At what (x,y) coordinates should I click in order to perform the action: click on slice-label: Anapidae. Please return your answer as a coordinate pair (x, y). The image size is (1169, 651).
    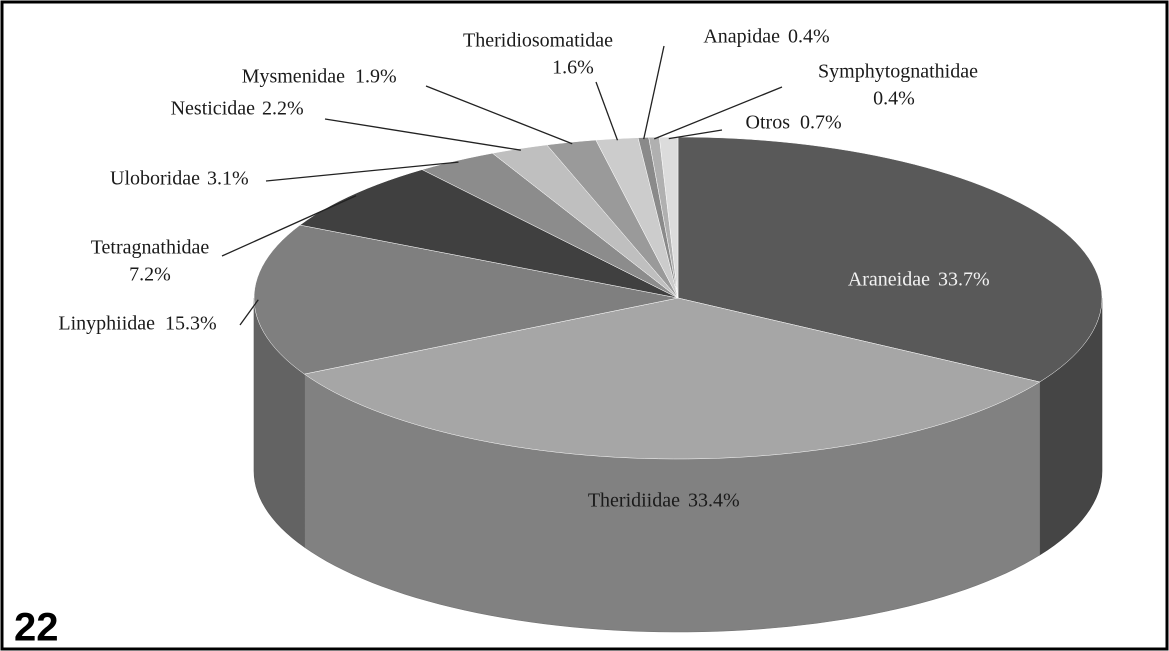
    Looking at the image, I should click on (741, 37).